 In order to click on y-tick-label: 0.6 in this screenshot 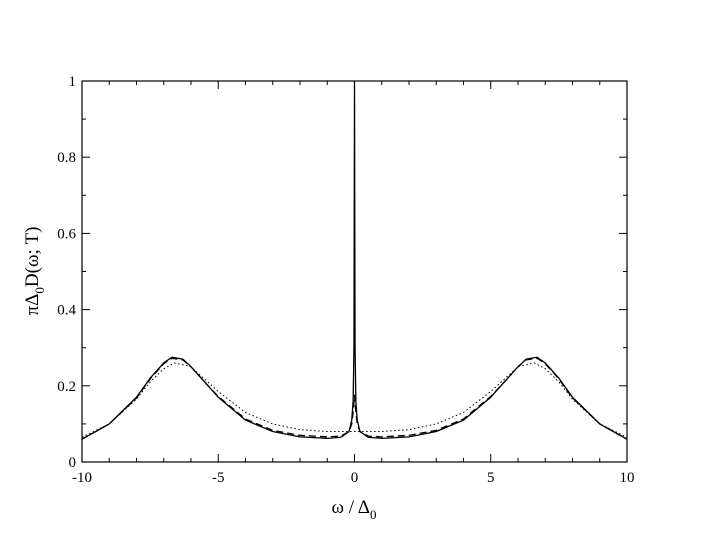, I will do `click(66, 234)`.